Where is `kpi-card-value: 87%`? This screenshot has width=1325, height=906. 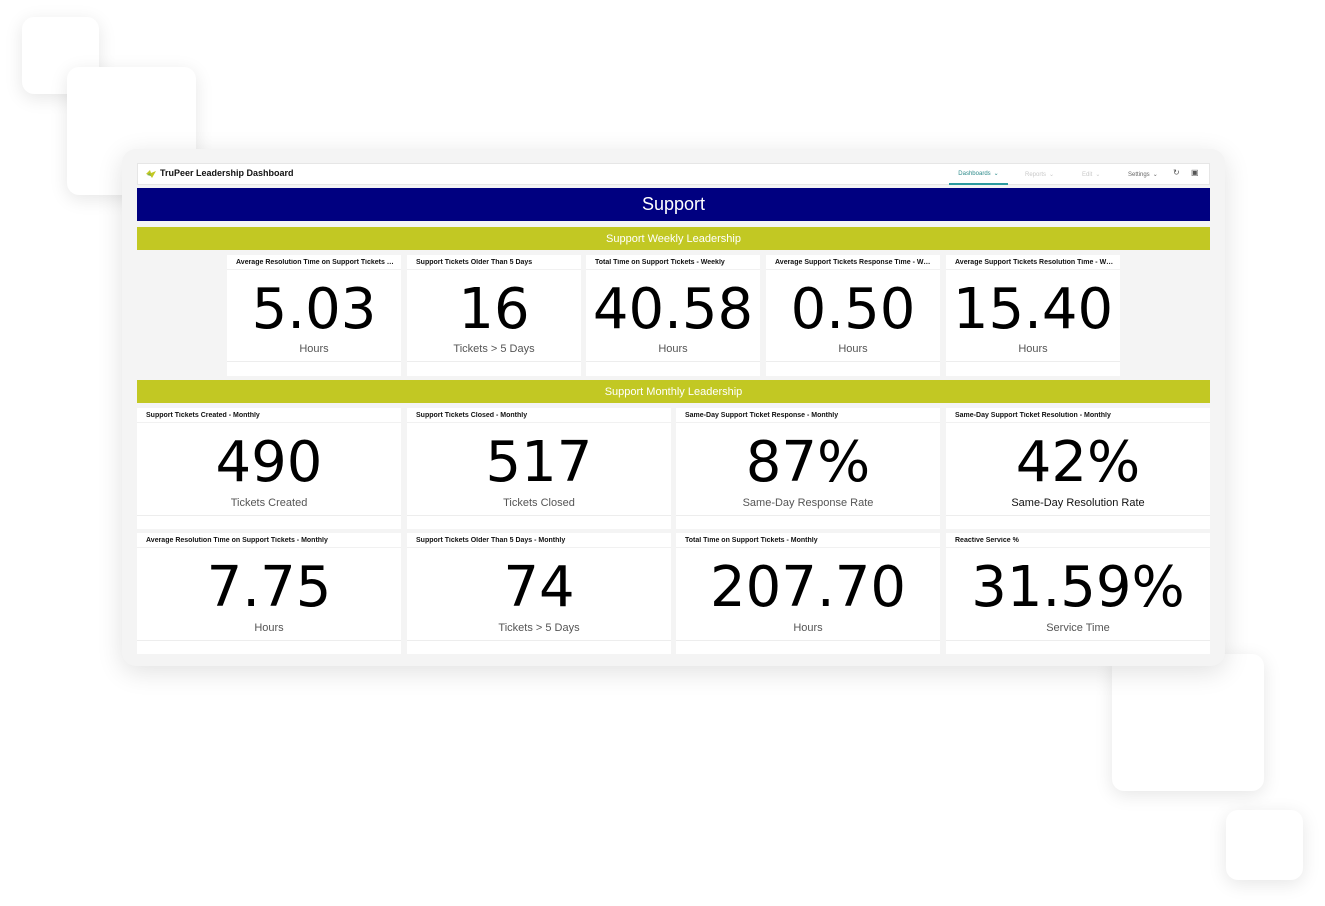 kpi-card-value: 87% is located at coordinates (808, 462).